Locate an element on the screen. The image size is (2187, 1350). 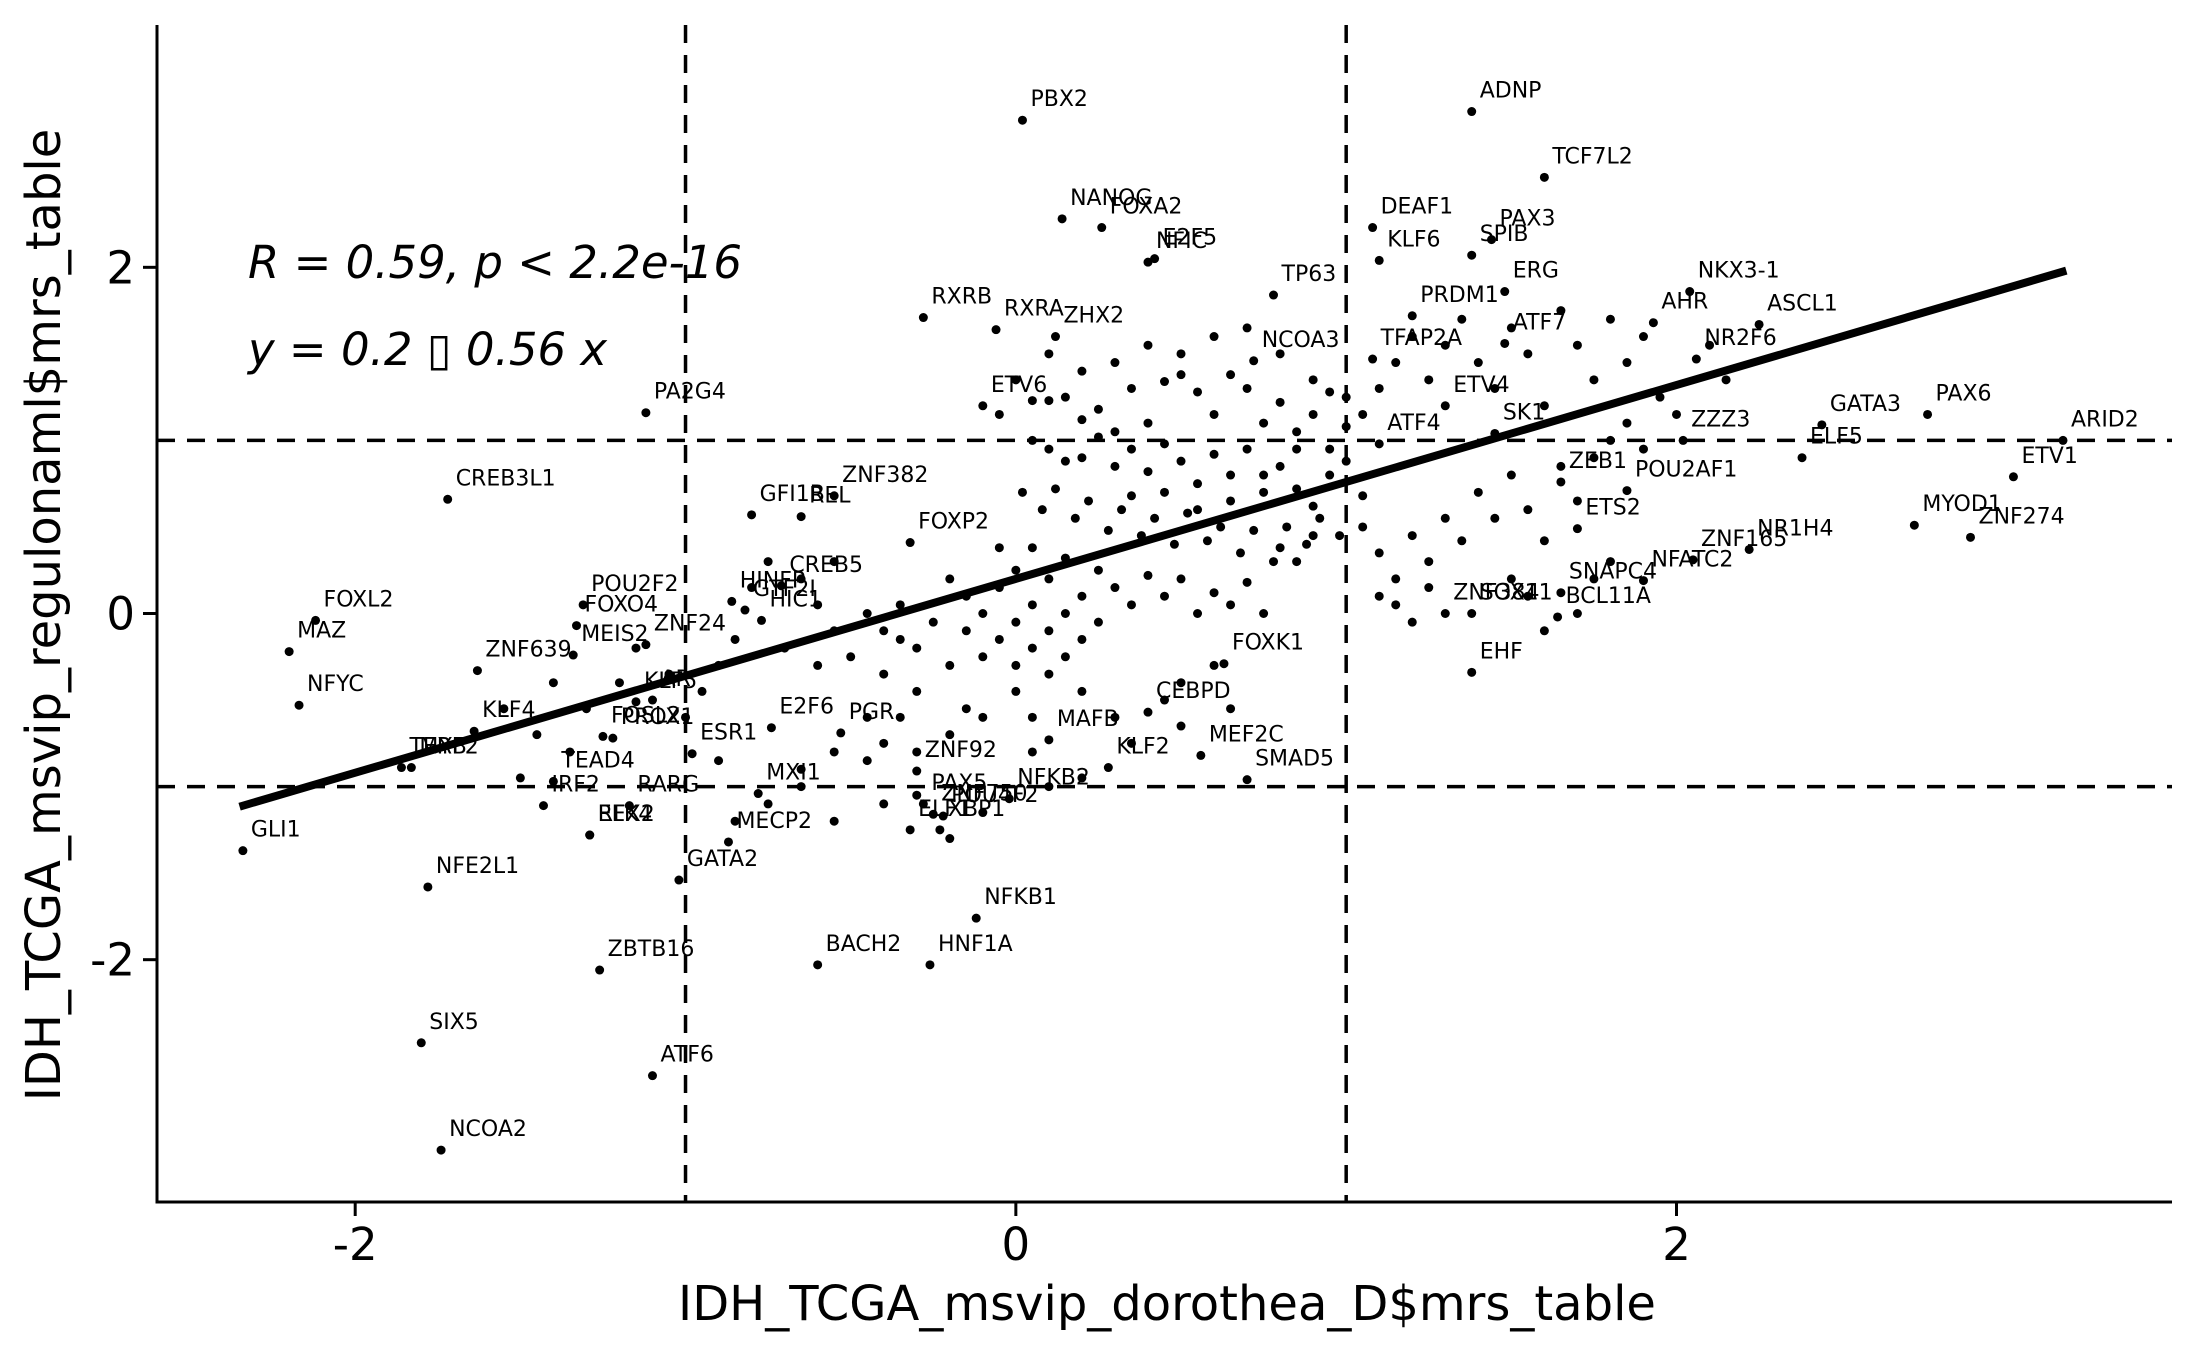
point-label: CEBPD is located at coordinates (1193, 691).